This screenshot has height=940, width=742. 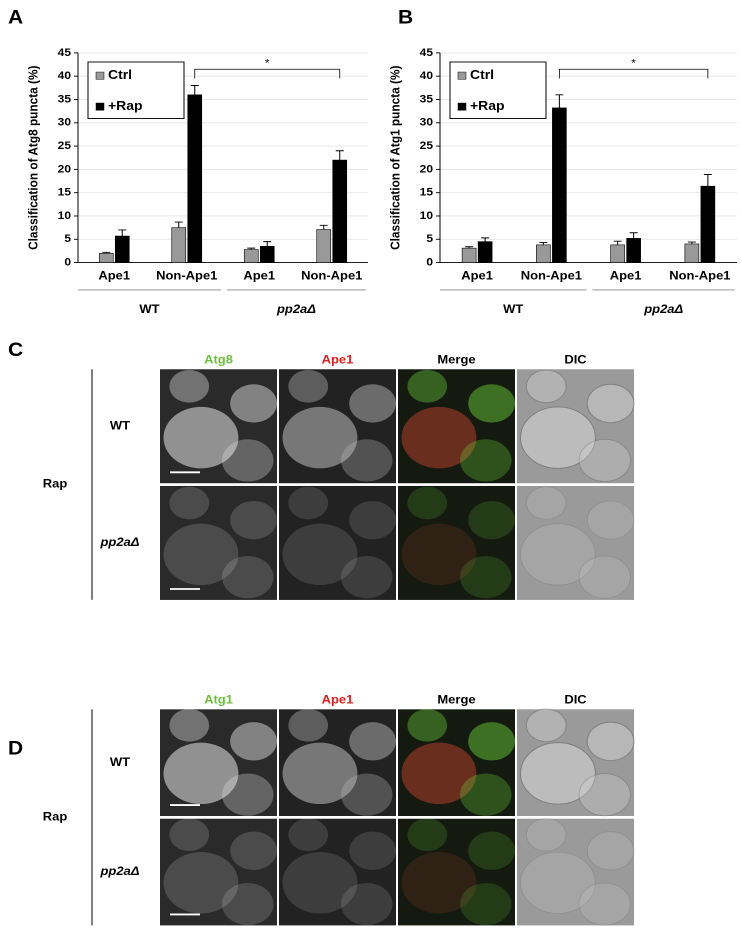 What do you see at coordinates (15, 748) in the screenshot?
I see `panel-label: D` at bounding box center [15, 748].